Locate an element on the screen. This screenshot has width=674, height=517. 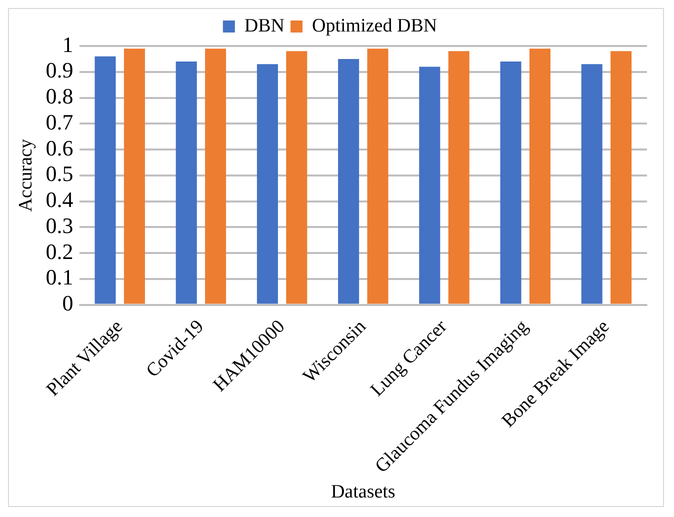
y-tick-label: 0.9 is located at coordinates (60, 70).